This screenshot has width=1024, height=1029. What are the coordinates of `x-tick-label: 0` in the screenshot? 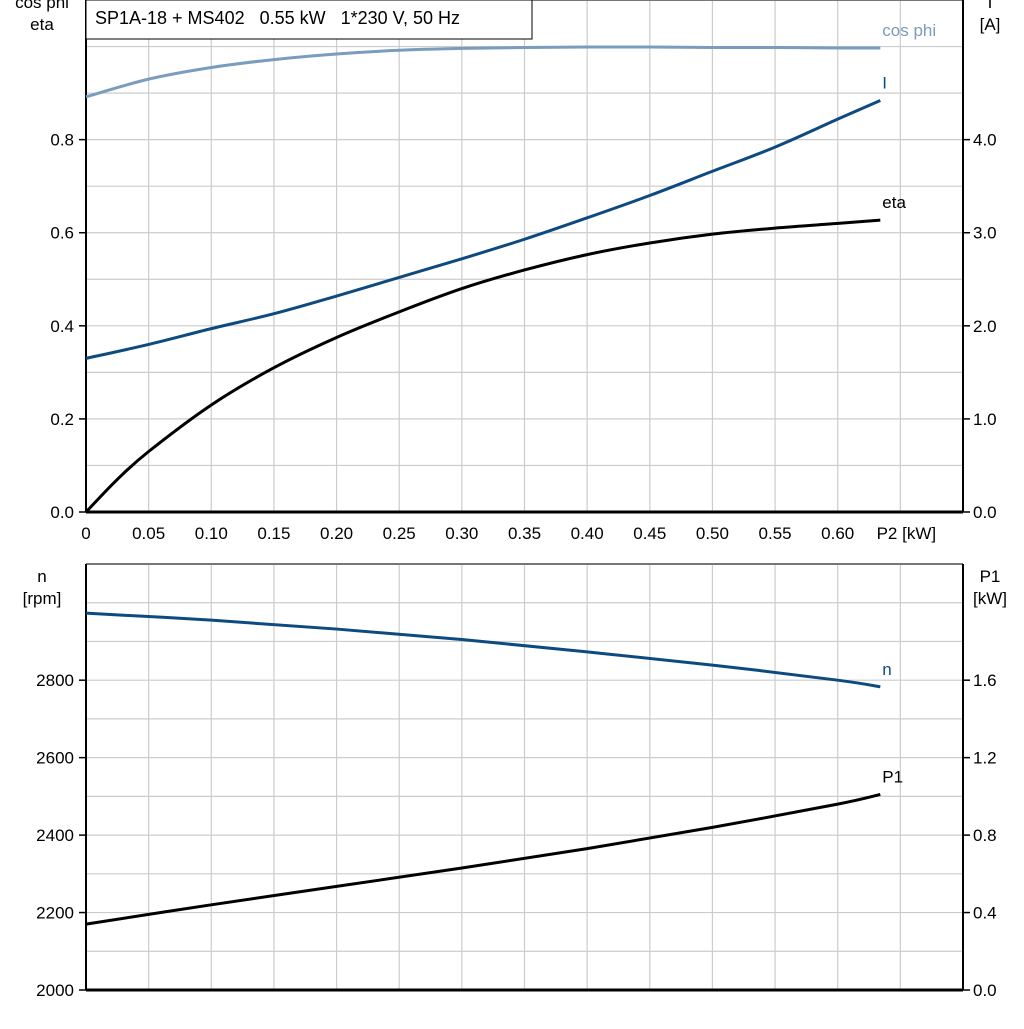 It's located at (85, 533).